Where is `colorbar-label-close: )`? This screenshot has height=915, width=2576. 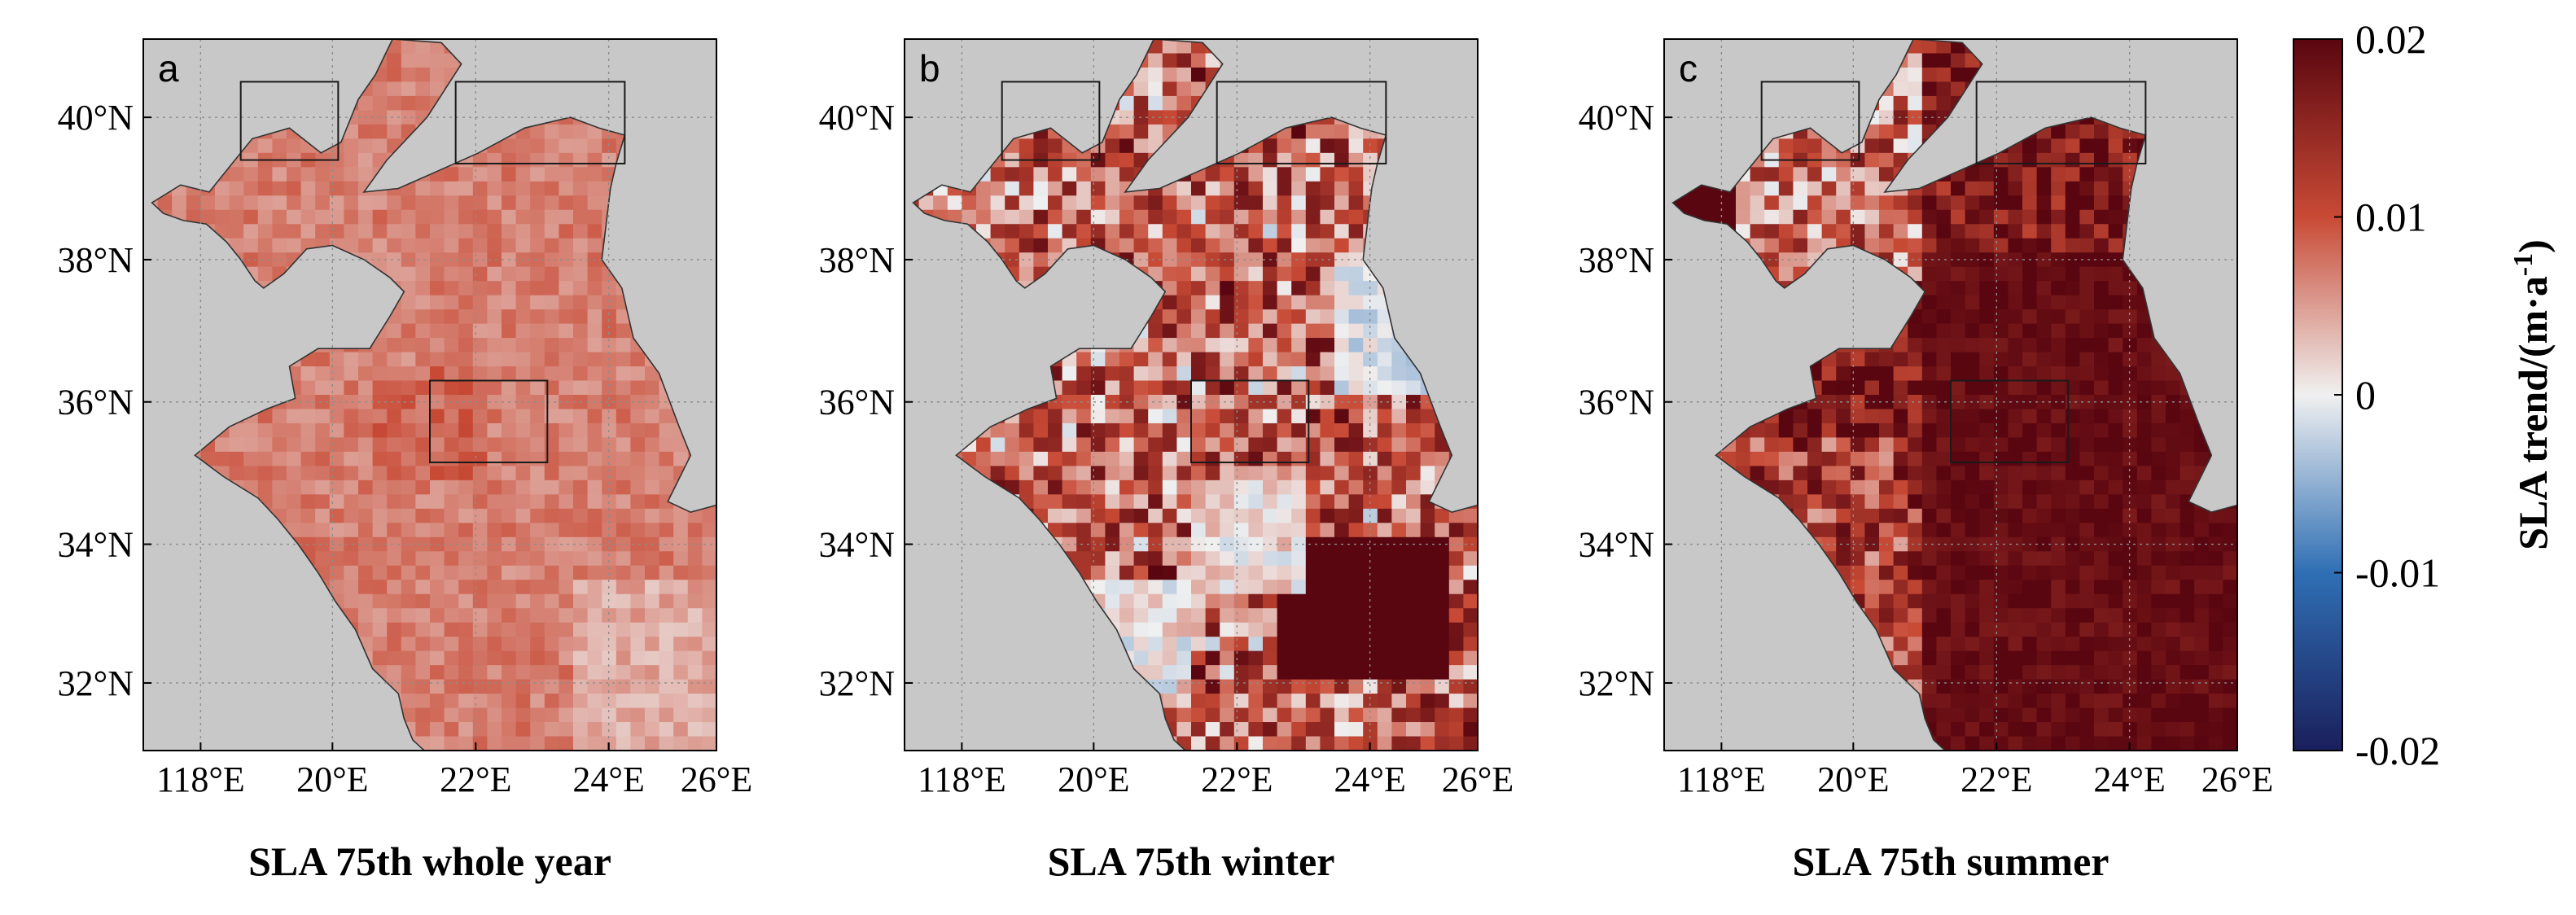
colorbar-label-close: ) is located at coordinates (2533, 246).